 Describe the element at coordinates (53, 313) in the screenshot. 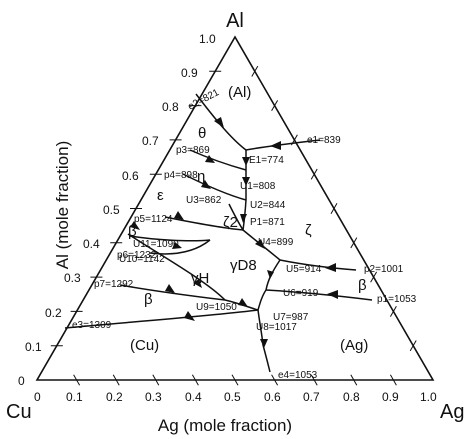

I see `left-tick-0.2: 0.2` at that location.